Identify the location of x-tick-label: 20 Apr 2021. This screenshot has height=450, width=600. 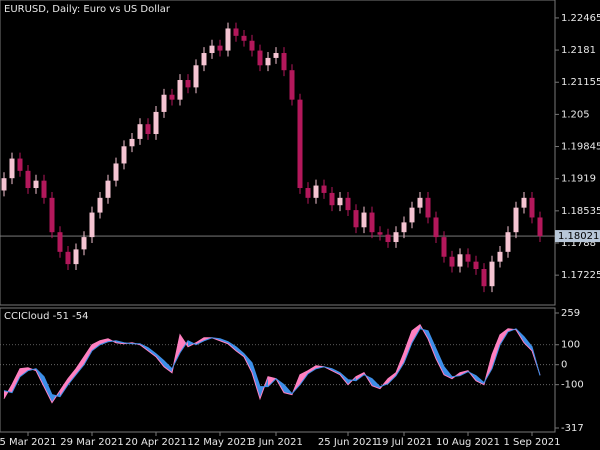
(156, 442).